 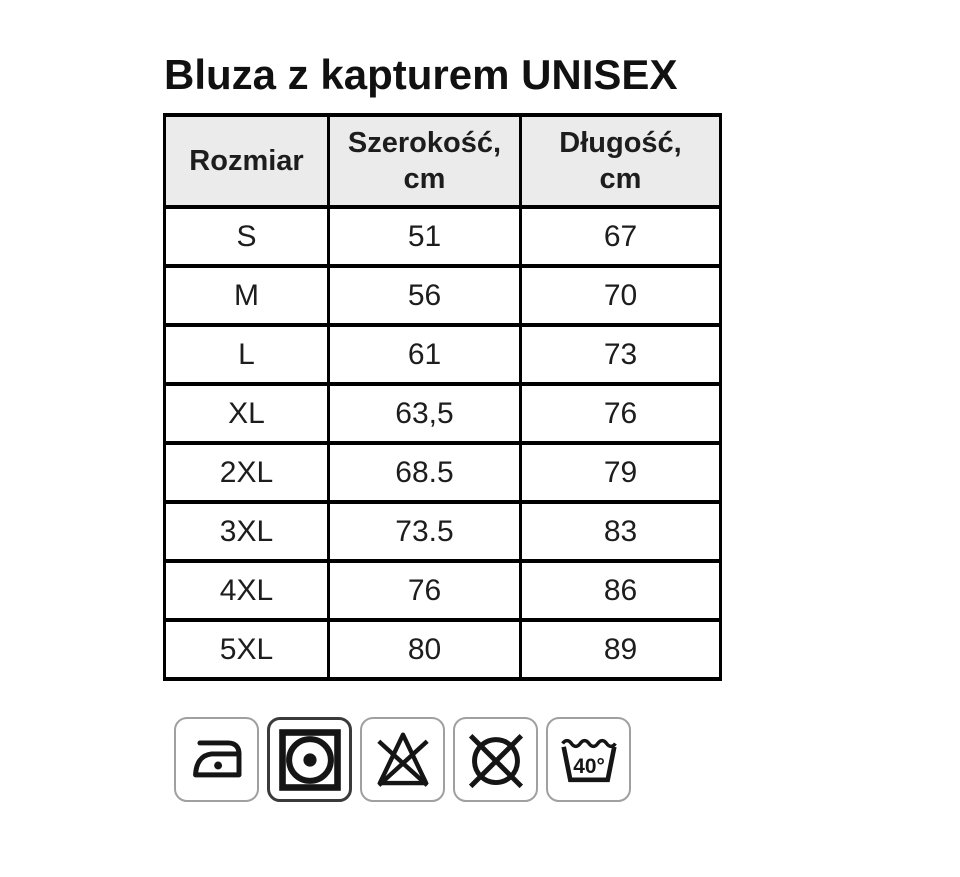 I want to click on width-cell: 80, so click(x=424, y=649).